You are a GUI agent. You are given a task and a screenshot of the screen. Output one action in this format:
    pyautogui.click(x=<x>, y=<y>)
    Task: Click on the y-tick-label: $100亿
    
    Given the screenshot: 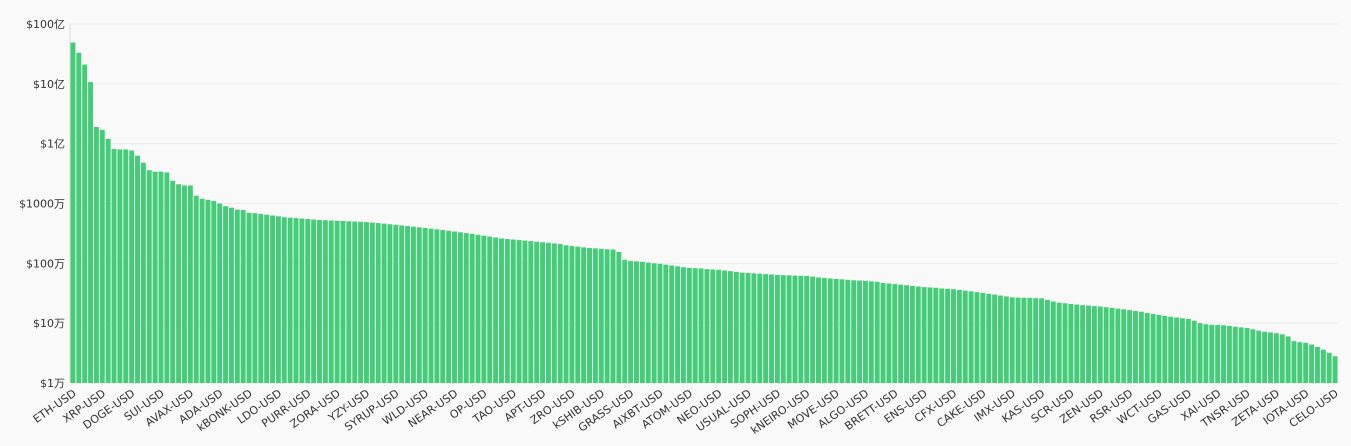 What is the action you would take?
    pyautogui.click(x=45, y=24)
    